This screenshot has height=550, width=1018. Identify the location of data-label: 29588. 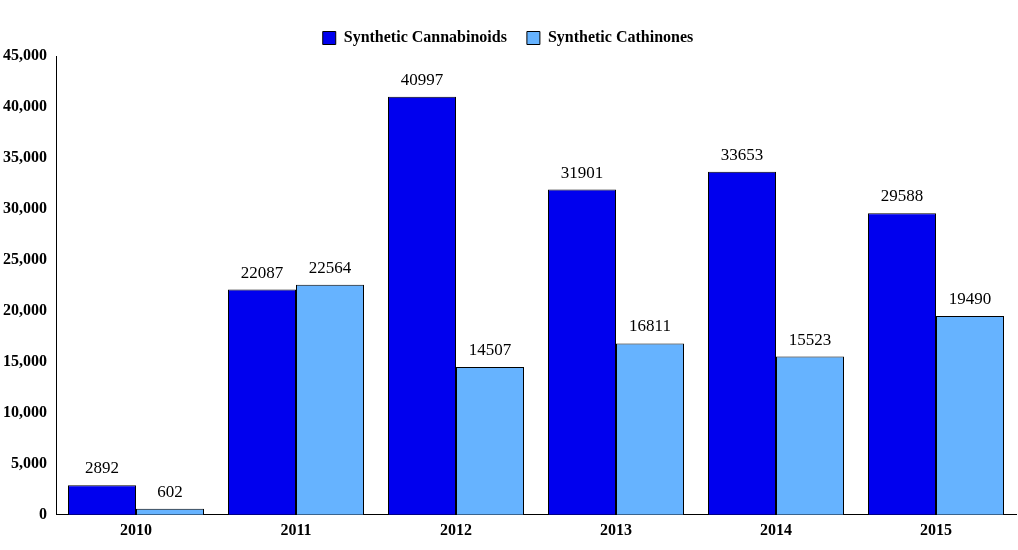
(902, 196).